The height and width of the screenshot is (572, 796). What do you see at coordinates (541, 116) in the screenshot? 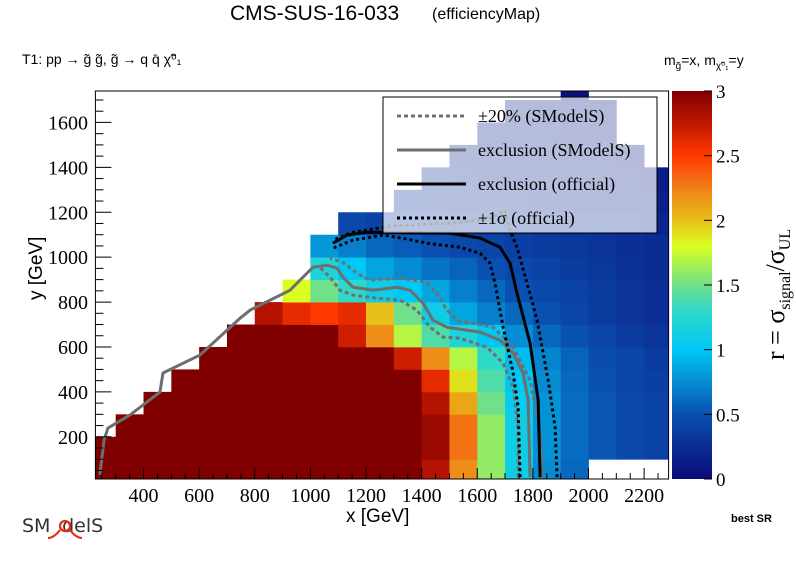
I see `legend-label: ±20% (SModelS)` at bounding box center [541, 116].